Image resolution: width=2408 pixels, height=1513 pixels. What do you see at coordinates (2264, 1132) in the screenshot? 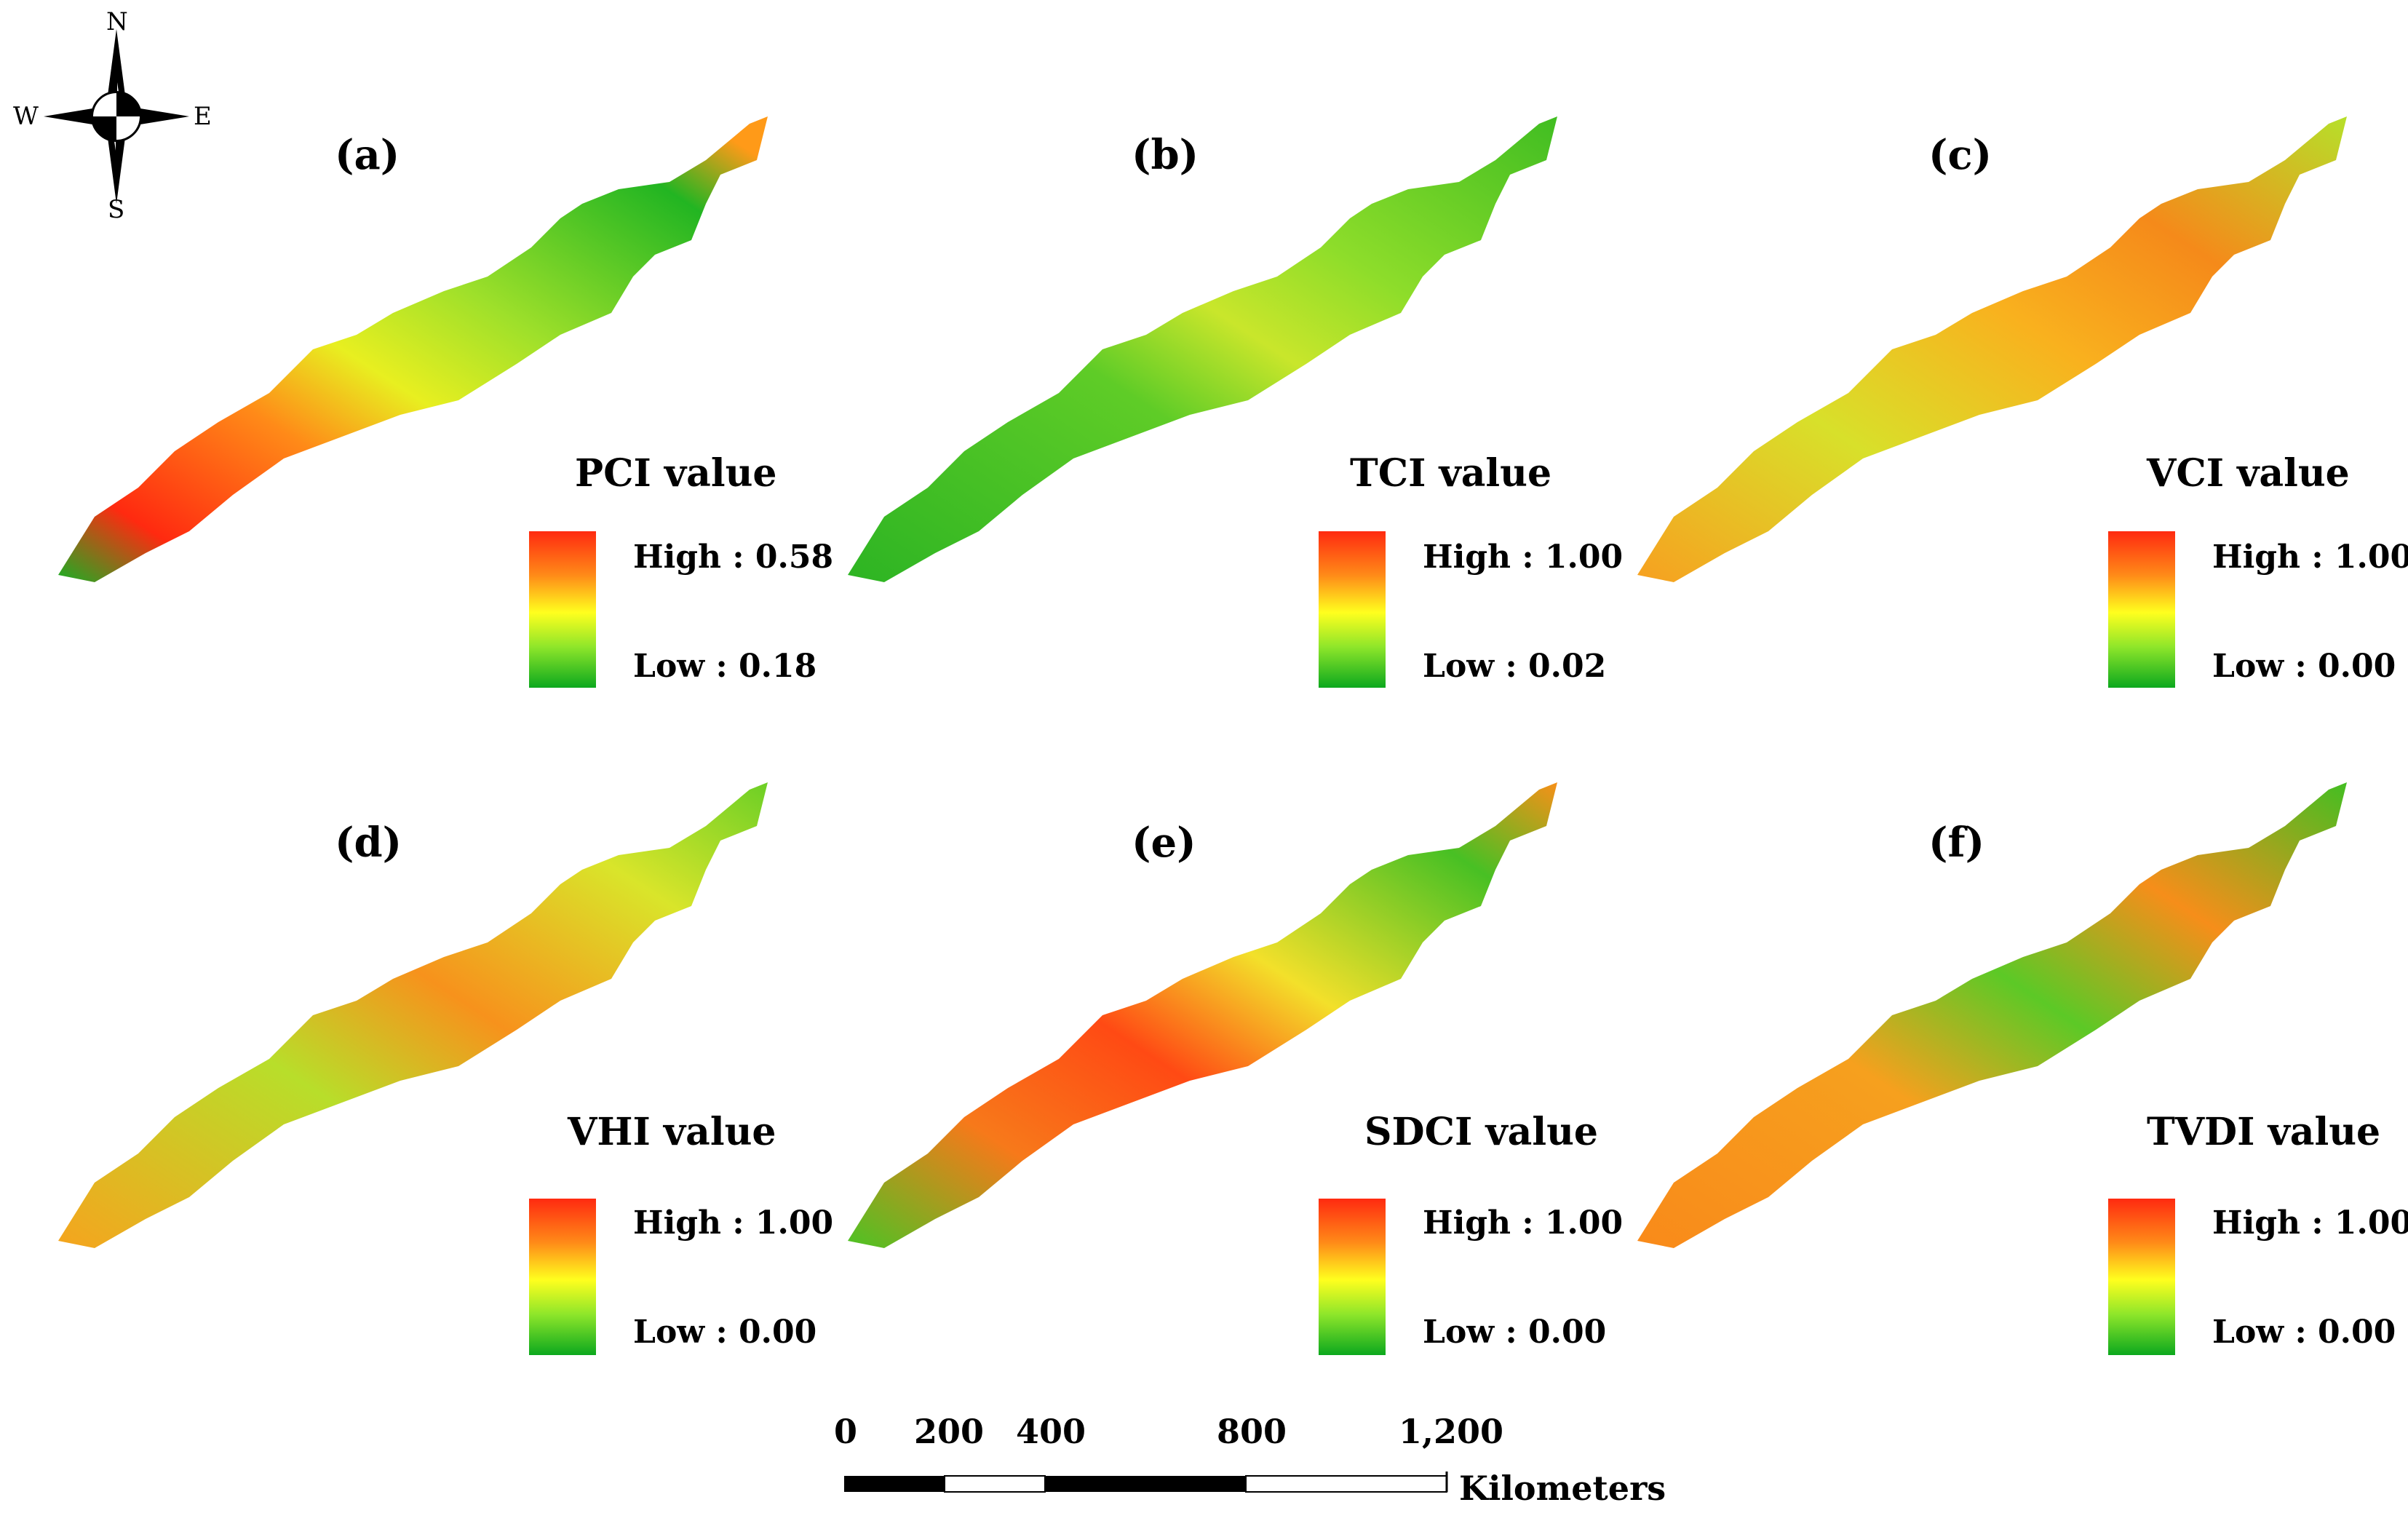
I see `legend-title: TVDI value` at bounding box center [2264, 1132].